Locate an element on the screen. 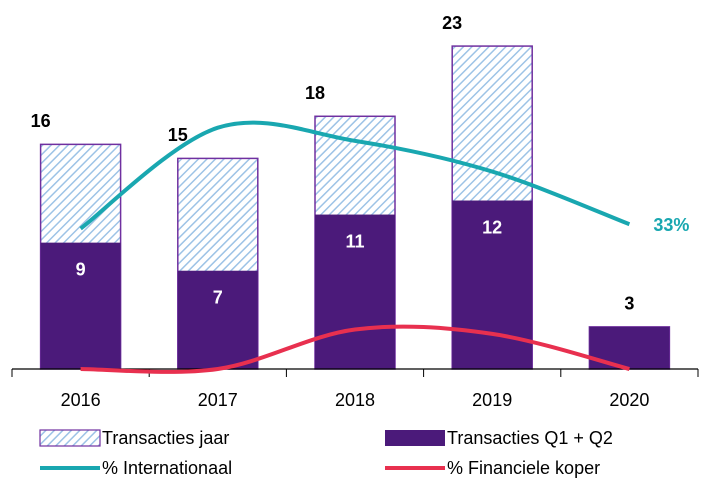 Image resolution: width=718 pixels, height=488 pixels. bar-label: 12 is located at coordinates (492, 227).